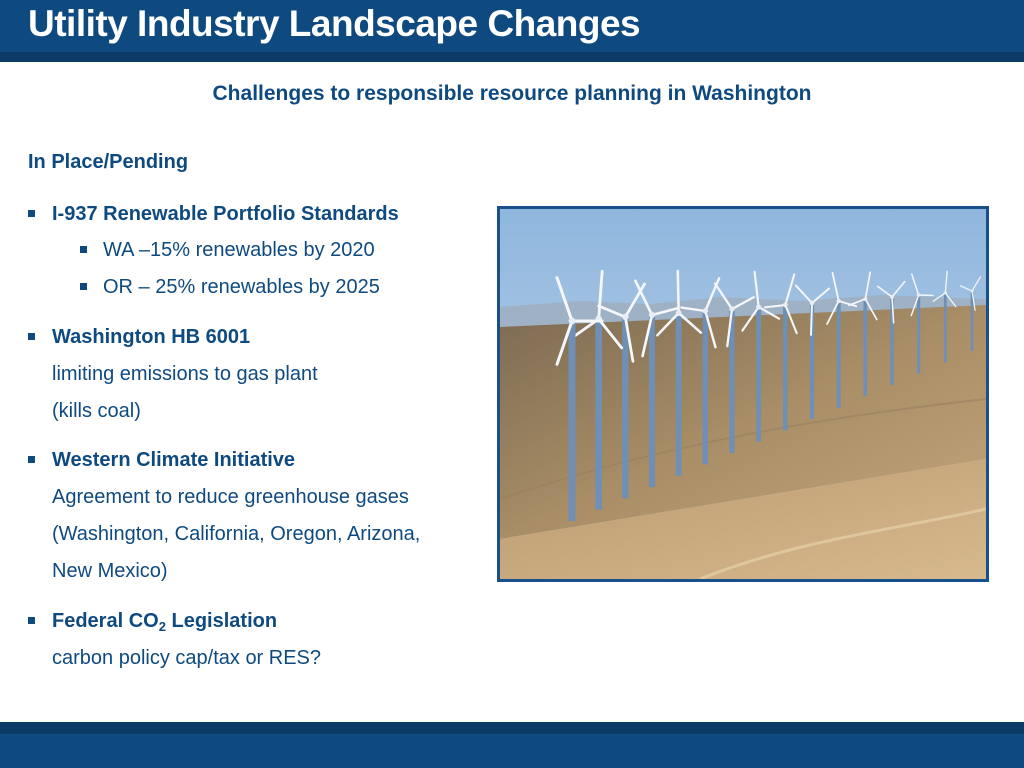 The width and height of the screenshot is (1024, 768). I want to click on slide-title: Utility Industry Landscape Changes, so click(334, 23).